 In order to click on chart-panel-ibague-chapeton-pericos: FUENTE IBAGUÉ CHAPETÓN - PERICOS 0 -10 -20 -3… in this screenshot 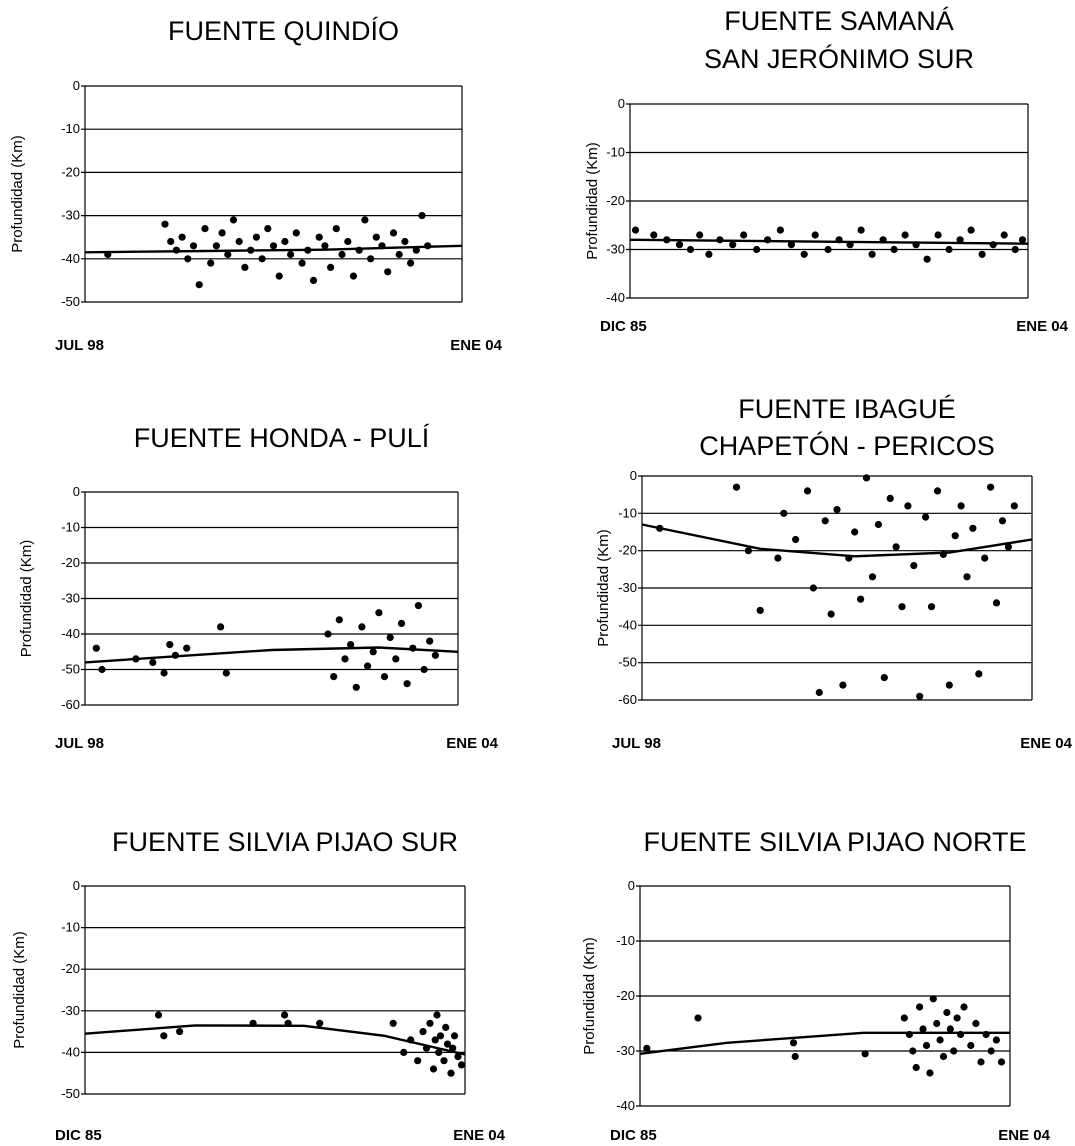, I will do `click(834, 573)`.